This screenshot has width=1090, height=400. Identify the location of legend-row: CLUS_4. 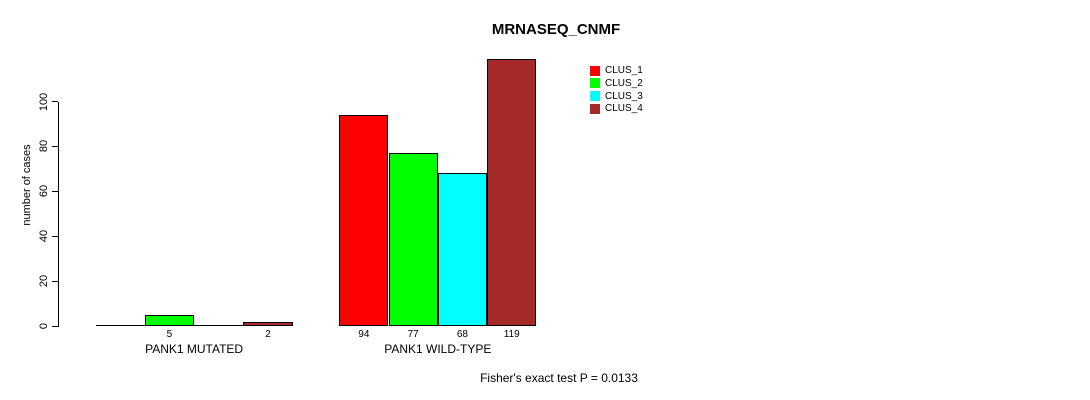
(616, 108).